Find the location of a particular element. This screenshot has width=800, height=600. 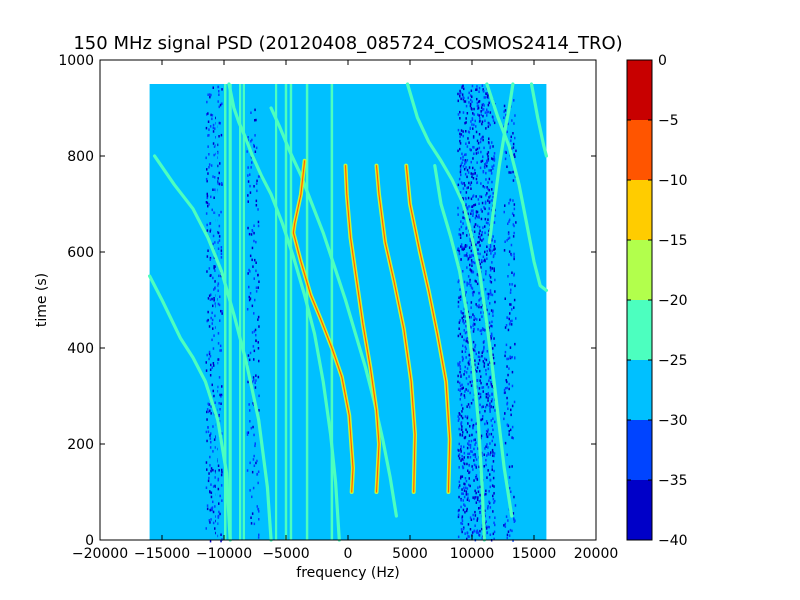

x-tick-label: −15000 is located at coordinates (162, 554).